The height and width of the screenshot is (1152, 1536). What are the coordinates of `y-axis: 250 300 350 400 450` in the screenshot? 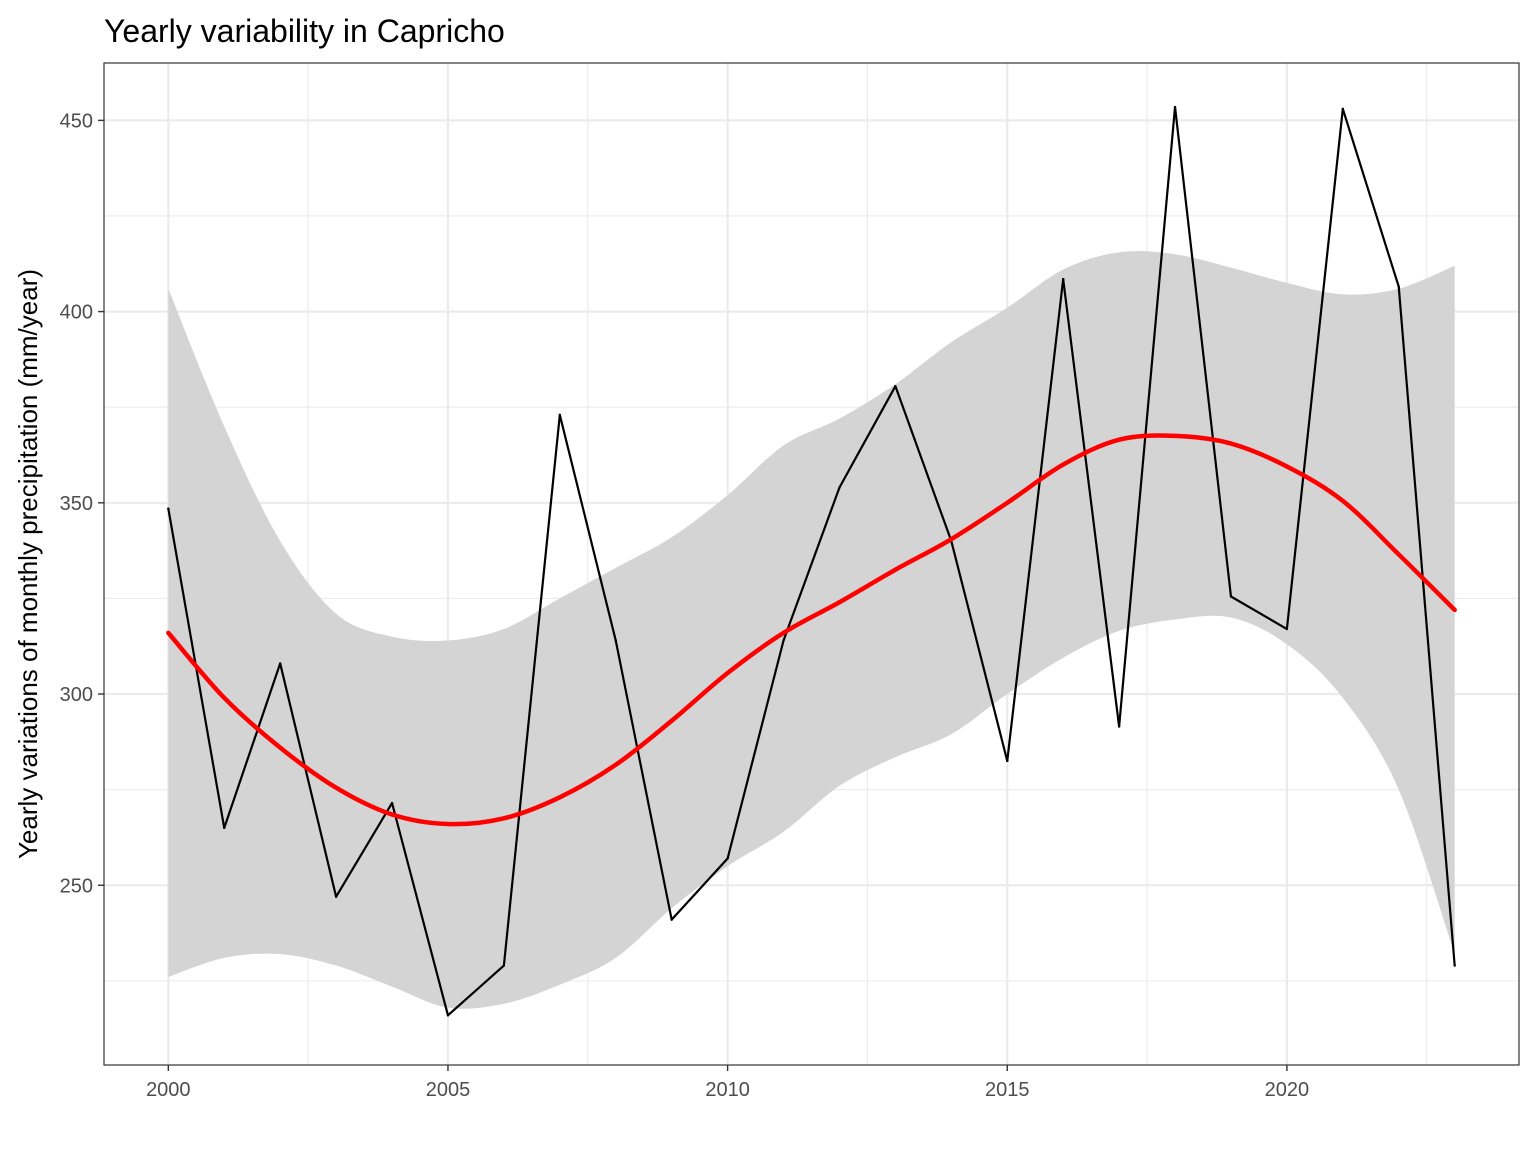 It's located at (82, 503).